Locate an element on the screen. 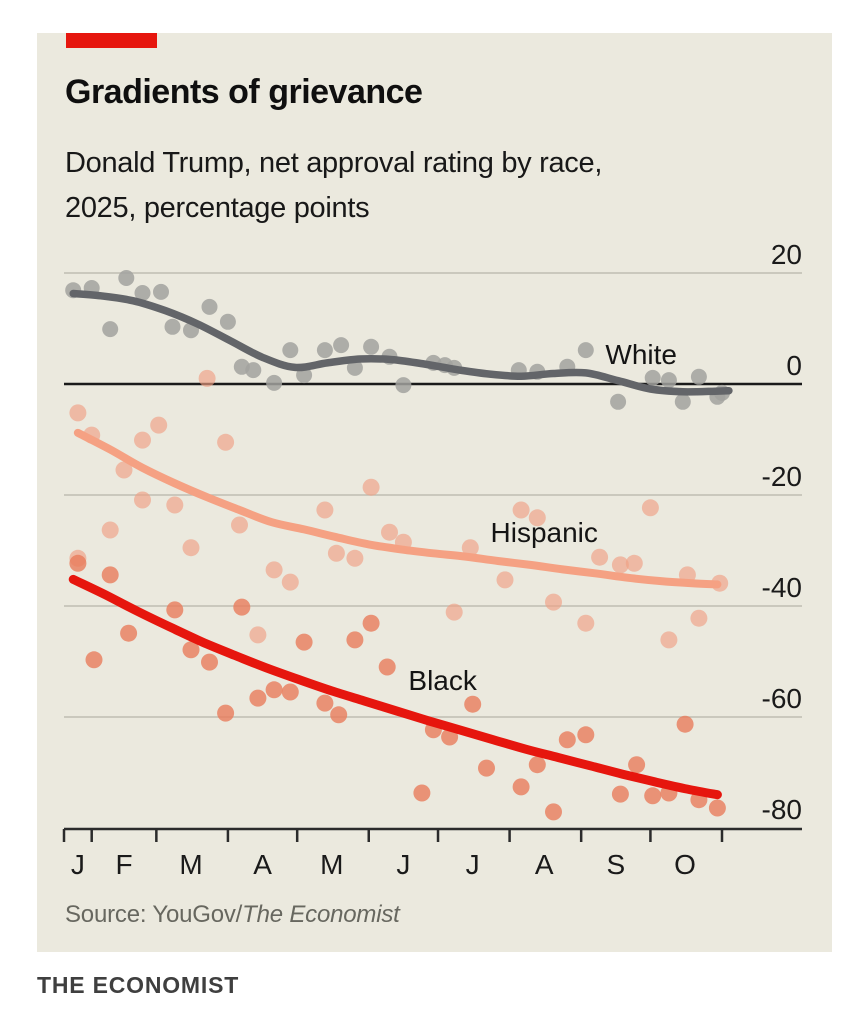 The width and height of the screenshot is (867, 1024). series-label-black: Black is located at coordinates (442, 680).